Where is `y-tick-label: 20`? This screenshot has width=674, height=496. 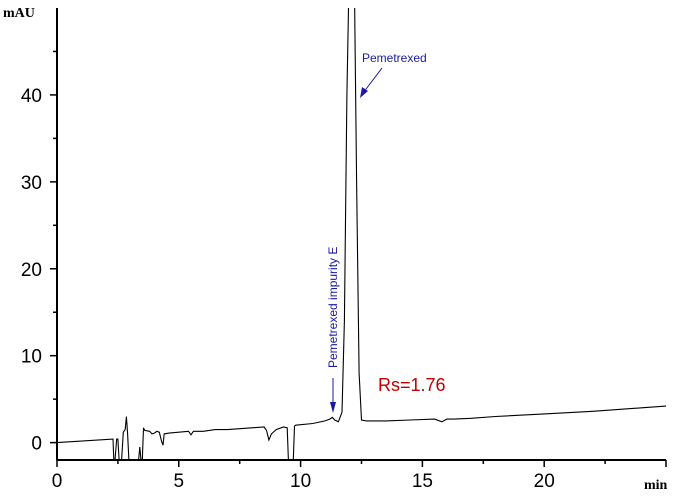
y-tick-label: 20 is located at coordinates (31, 270).